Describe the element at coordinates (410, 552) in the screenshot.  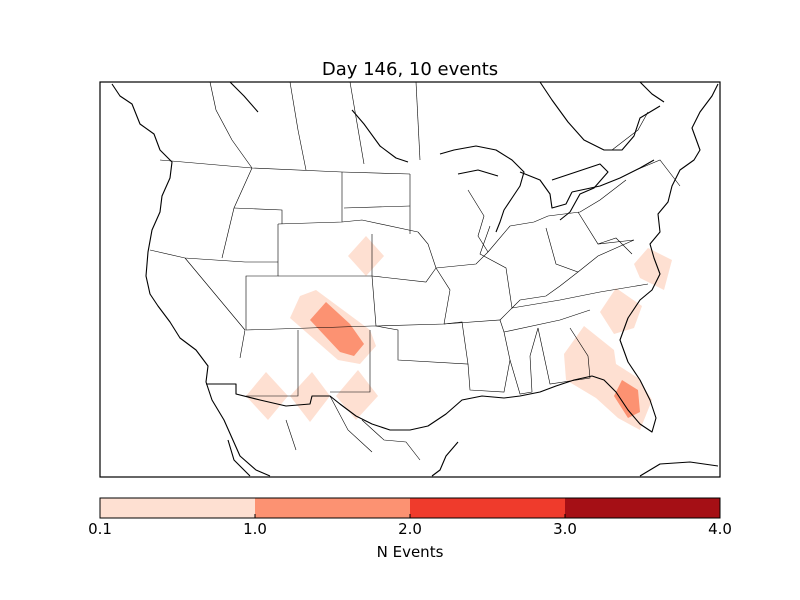
I see `colorbar-label: N Events` at that location.